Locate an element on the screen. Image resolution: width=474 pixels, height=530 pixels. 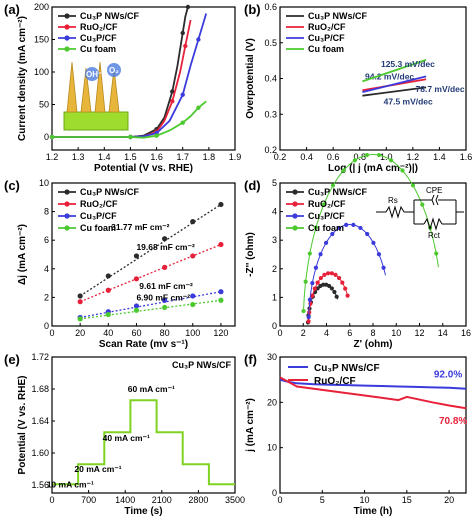
capacitance-label: 9.61 mF cm⁻² is located at coordinates (166, 286).